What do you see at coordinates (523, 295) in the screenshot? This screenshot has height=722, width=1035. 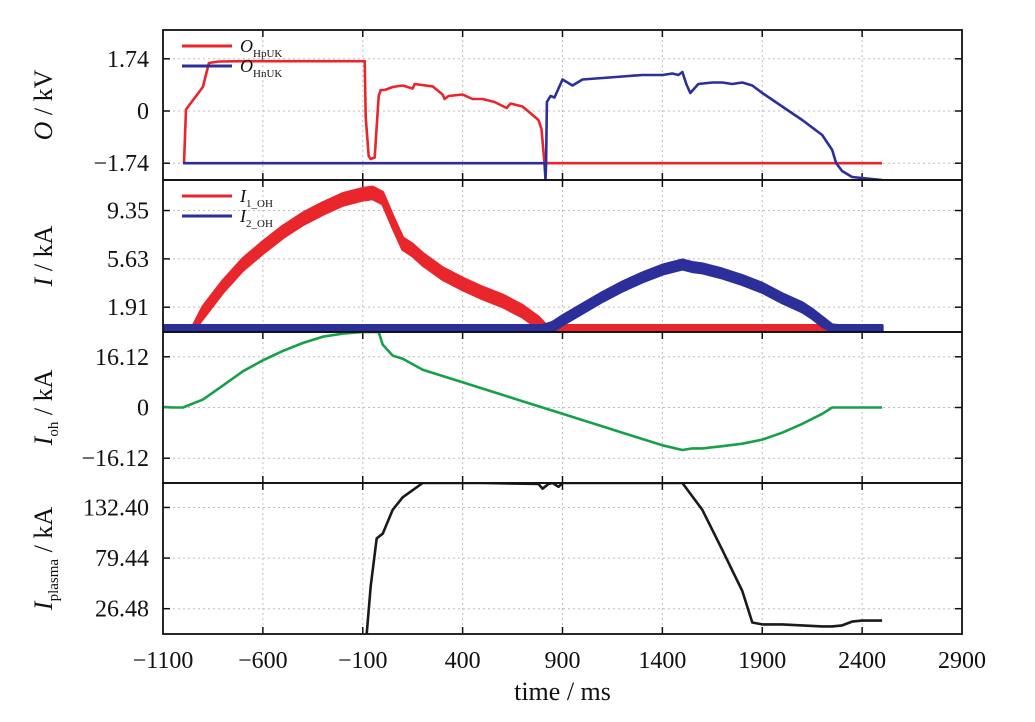 I see `series-band-I_2_OH` at bounding box center [523, 295].